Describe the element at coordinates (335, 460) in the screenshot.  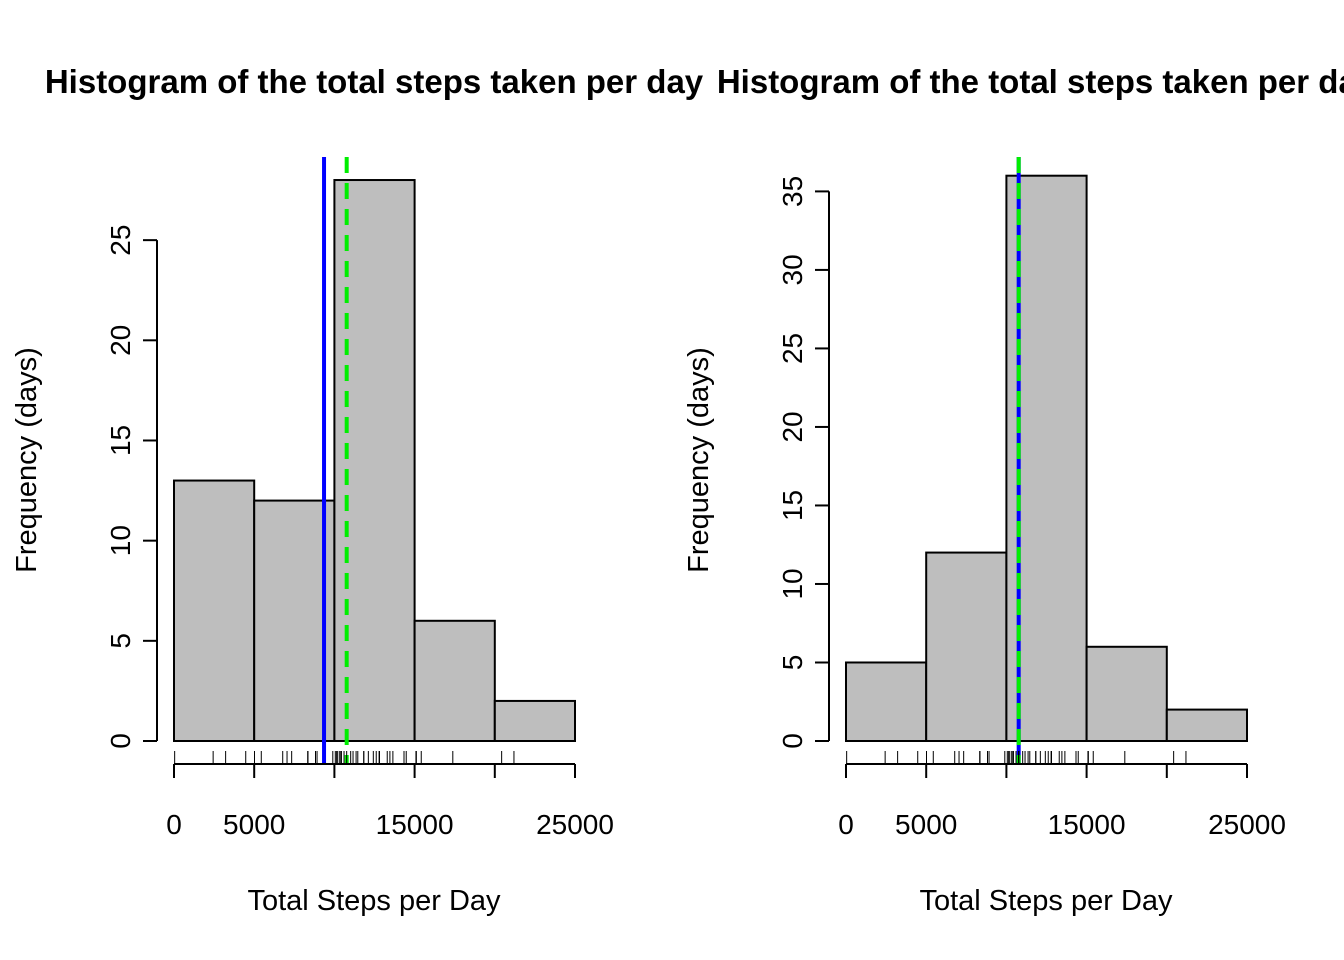
I see `reference-lines` at that location.